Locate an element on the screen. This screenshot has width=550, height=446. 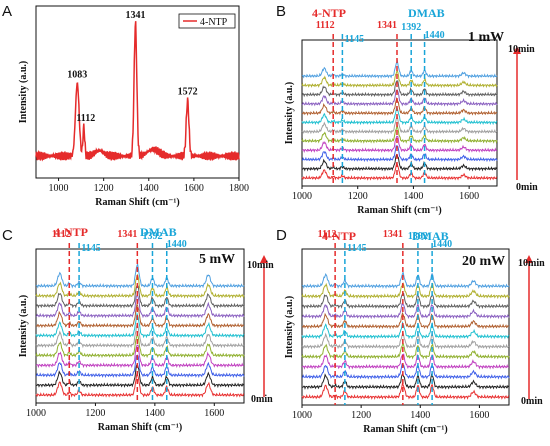
panel-d-frame is located at coordinates (405, 327).